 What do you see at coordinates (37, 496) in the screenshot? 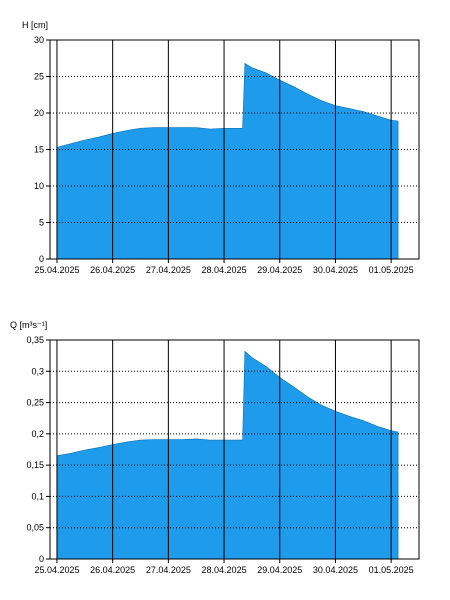
I see `y-tick-label: 0,1` at bounding box center [37, 496].